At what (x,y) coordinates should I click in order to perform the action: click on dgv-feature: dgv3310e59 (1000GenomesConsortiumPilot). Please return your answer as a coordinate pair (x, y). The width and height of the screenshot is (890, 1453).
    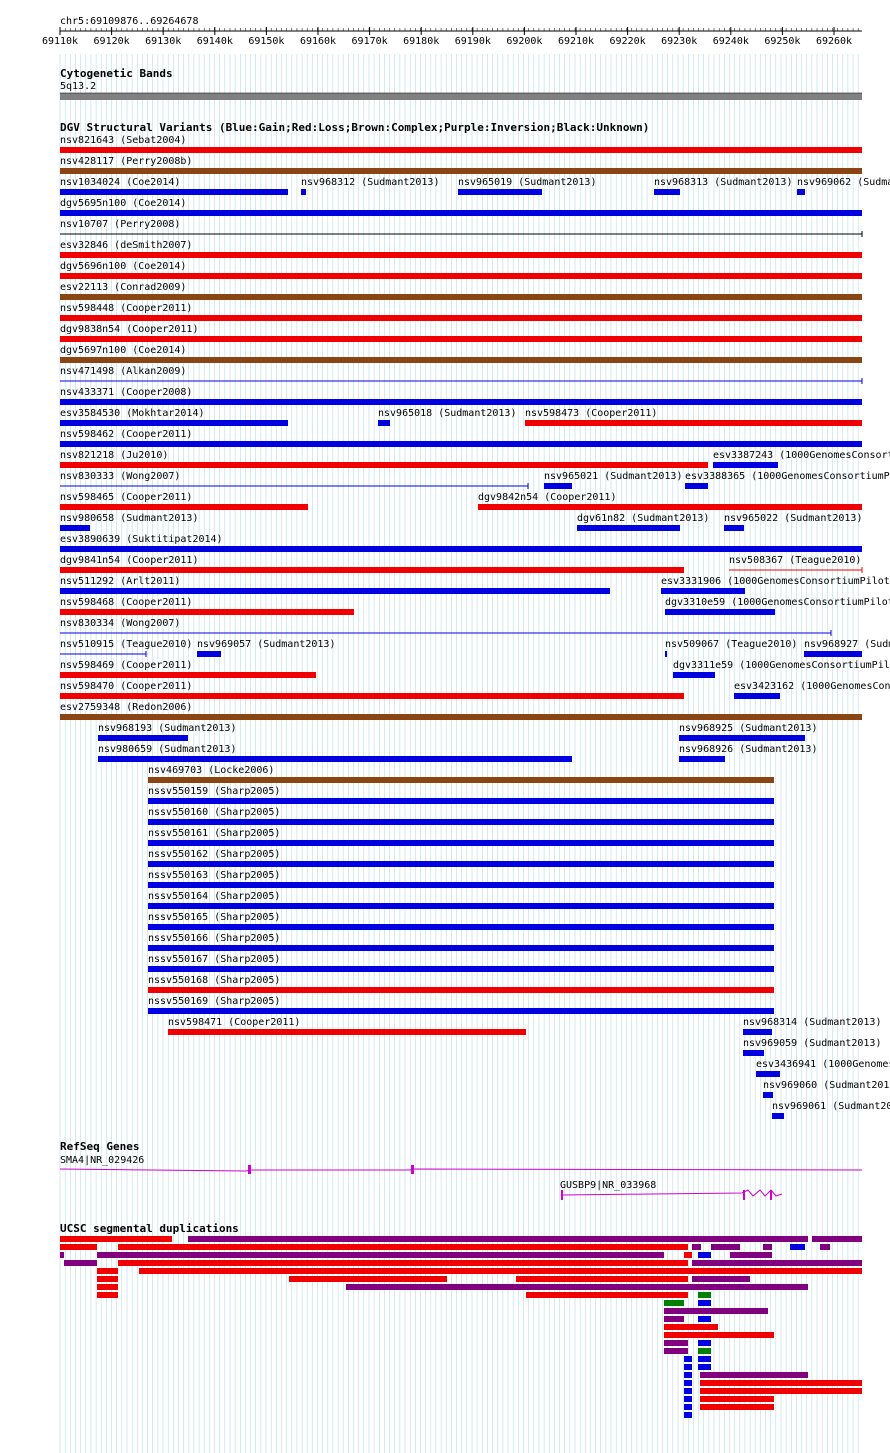
    Looking at the image, I should click on (777, 606).